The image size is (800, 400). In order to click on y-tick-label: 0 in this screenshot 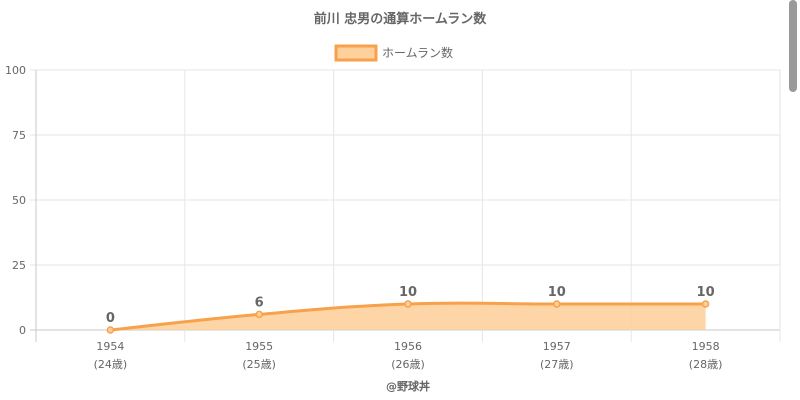, I will do `click(22, 330)`.